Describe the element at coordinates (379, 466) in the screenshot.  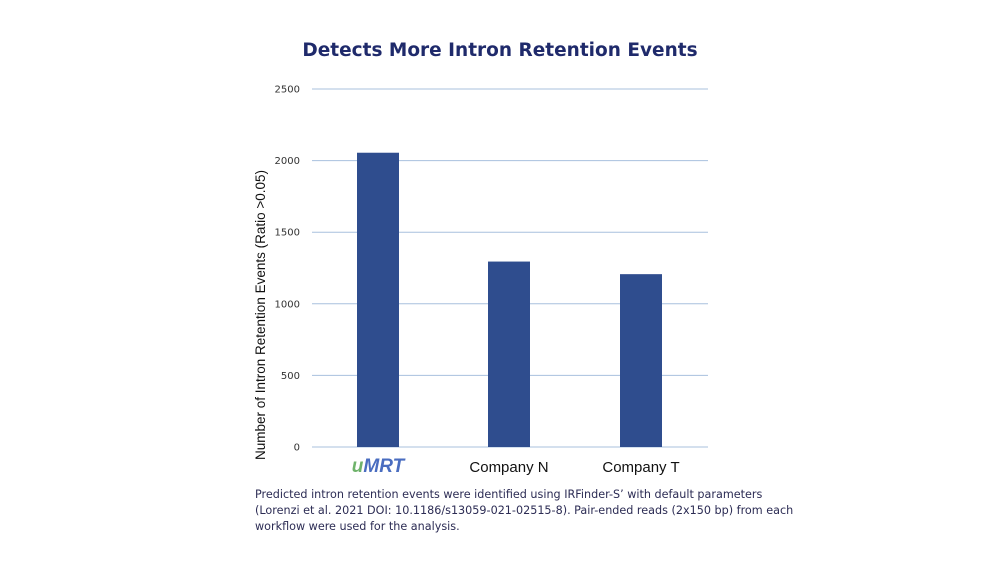
I see `x-tick-label-brand: uMRT` at that location.